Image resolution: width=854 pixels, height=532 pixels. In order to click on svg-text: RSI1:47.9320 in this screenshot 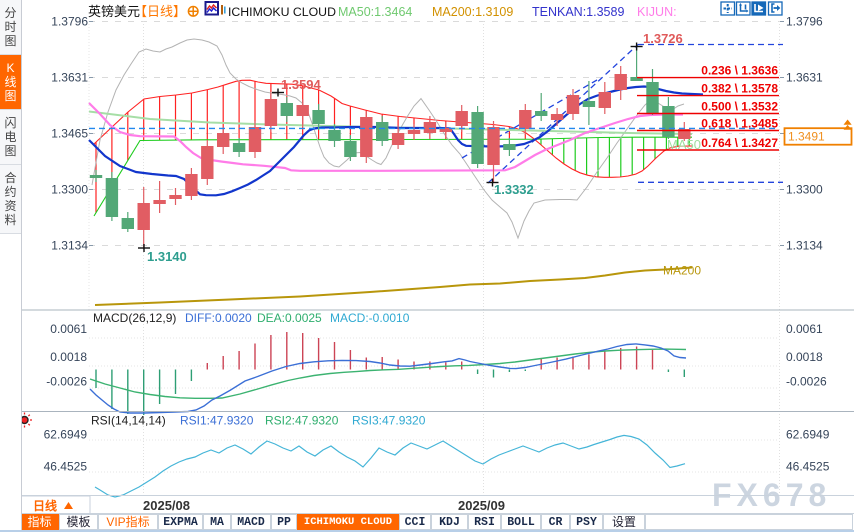, I will do `click(217, 421)`.